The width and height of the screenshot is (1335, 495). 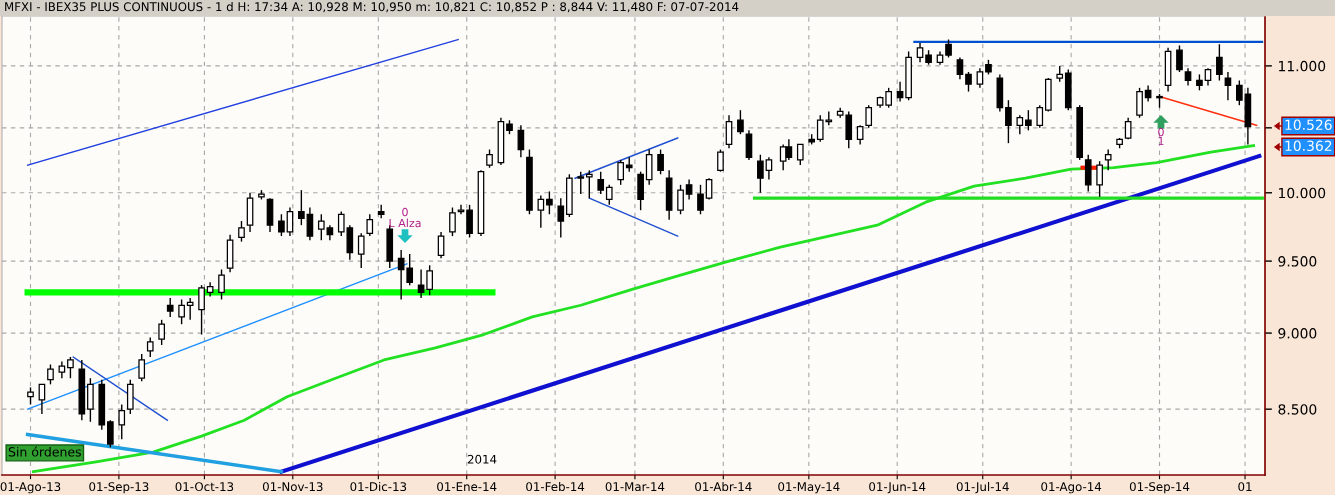 What do you see at coordinates (292, 487) in the screenshot?
I see `x-tick-label: 01-Nov-13` at bounding box center [292, 487].